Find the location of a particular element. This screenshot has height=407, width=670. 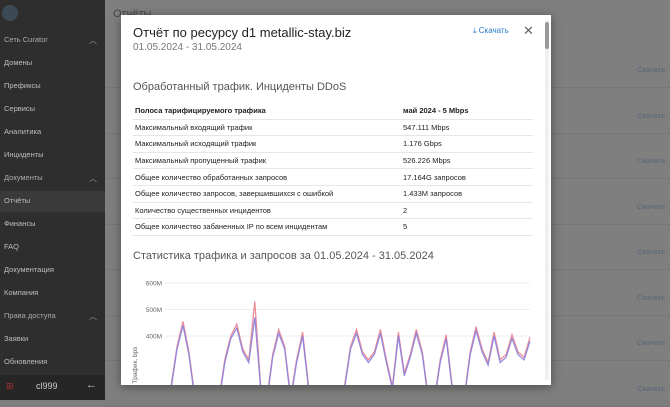

y-tick-label: 600M is located at coordinates (154, 284).